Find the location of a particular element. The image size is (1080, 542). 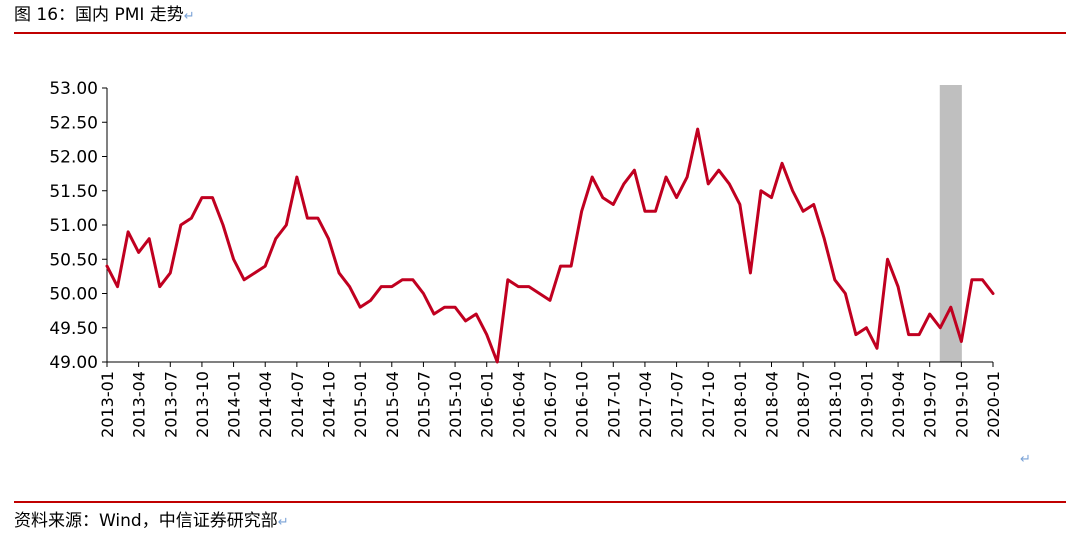

x-tick-label: 2017-01 is located at coordinates (613, 404).